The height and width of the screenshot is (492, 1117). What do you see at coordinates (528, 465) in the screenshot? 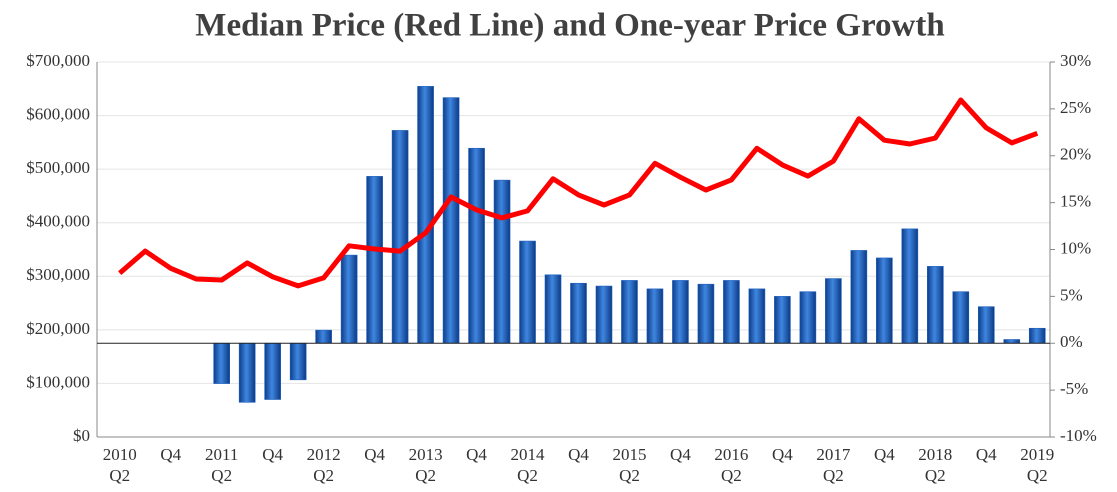
I see `x-tick-label: 2014 Q2` at bounding box center [528, 465].